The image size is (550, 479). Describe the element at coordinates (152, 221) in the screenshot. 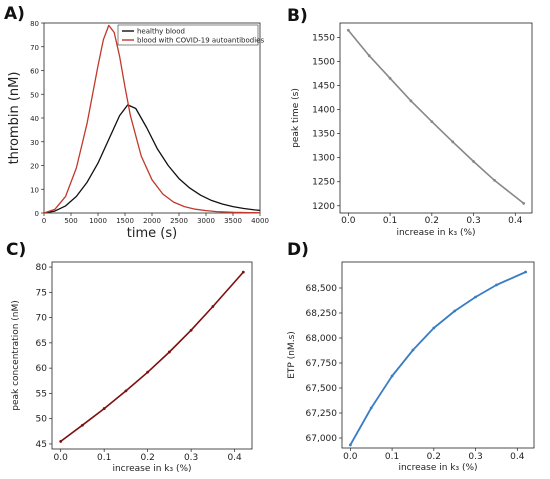

I see `x-tick-label: 2000` at that location.